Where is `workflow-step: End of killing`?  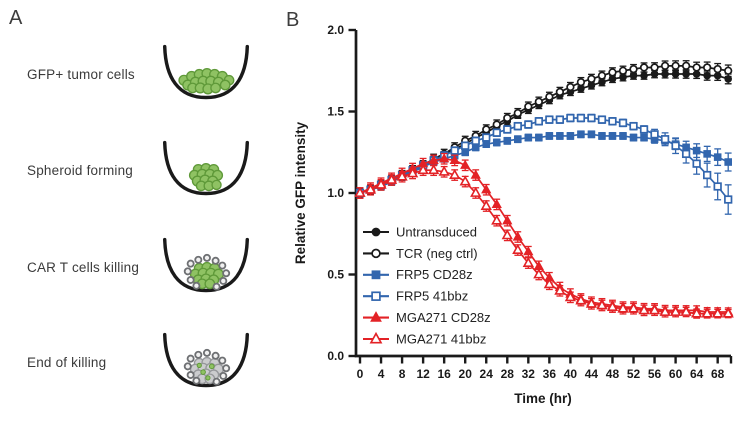
workflow-step: End of killing is located at coordinates (136, 362).